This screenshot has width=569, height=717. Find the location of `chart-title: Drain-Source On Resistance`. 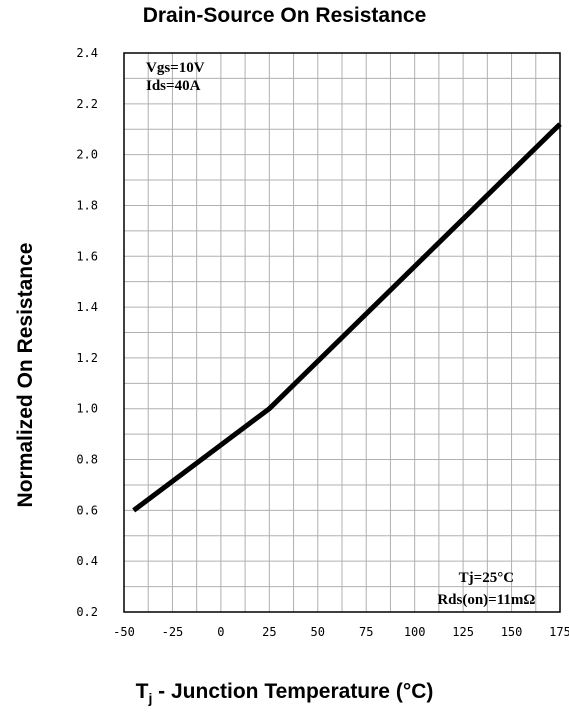

chart-title: Drain-Source On Resistance is located at coordinates (284, 15).